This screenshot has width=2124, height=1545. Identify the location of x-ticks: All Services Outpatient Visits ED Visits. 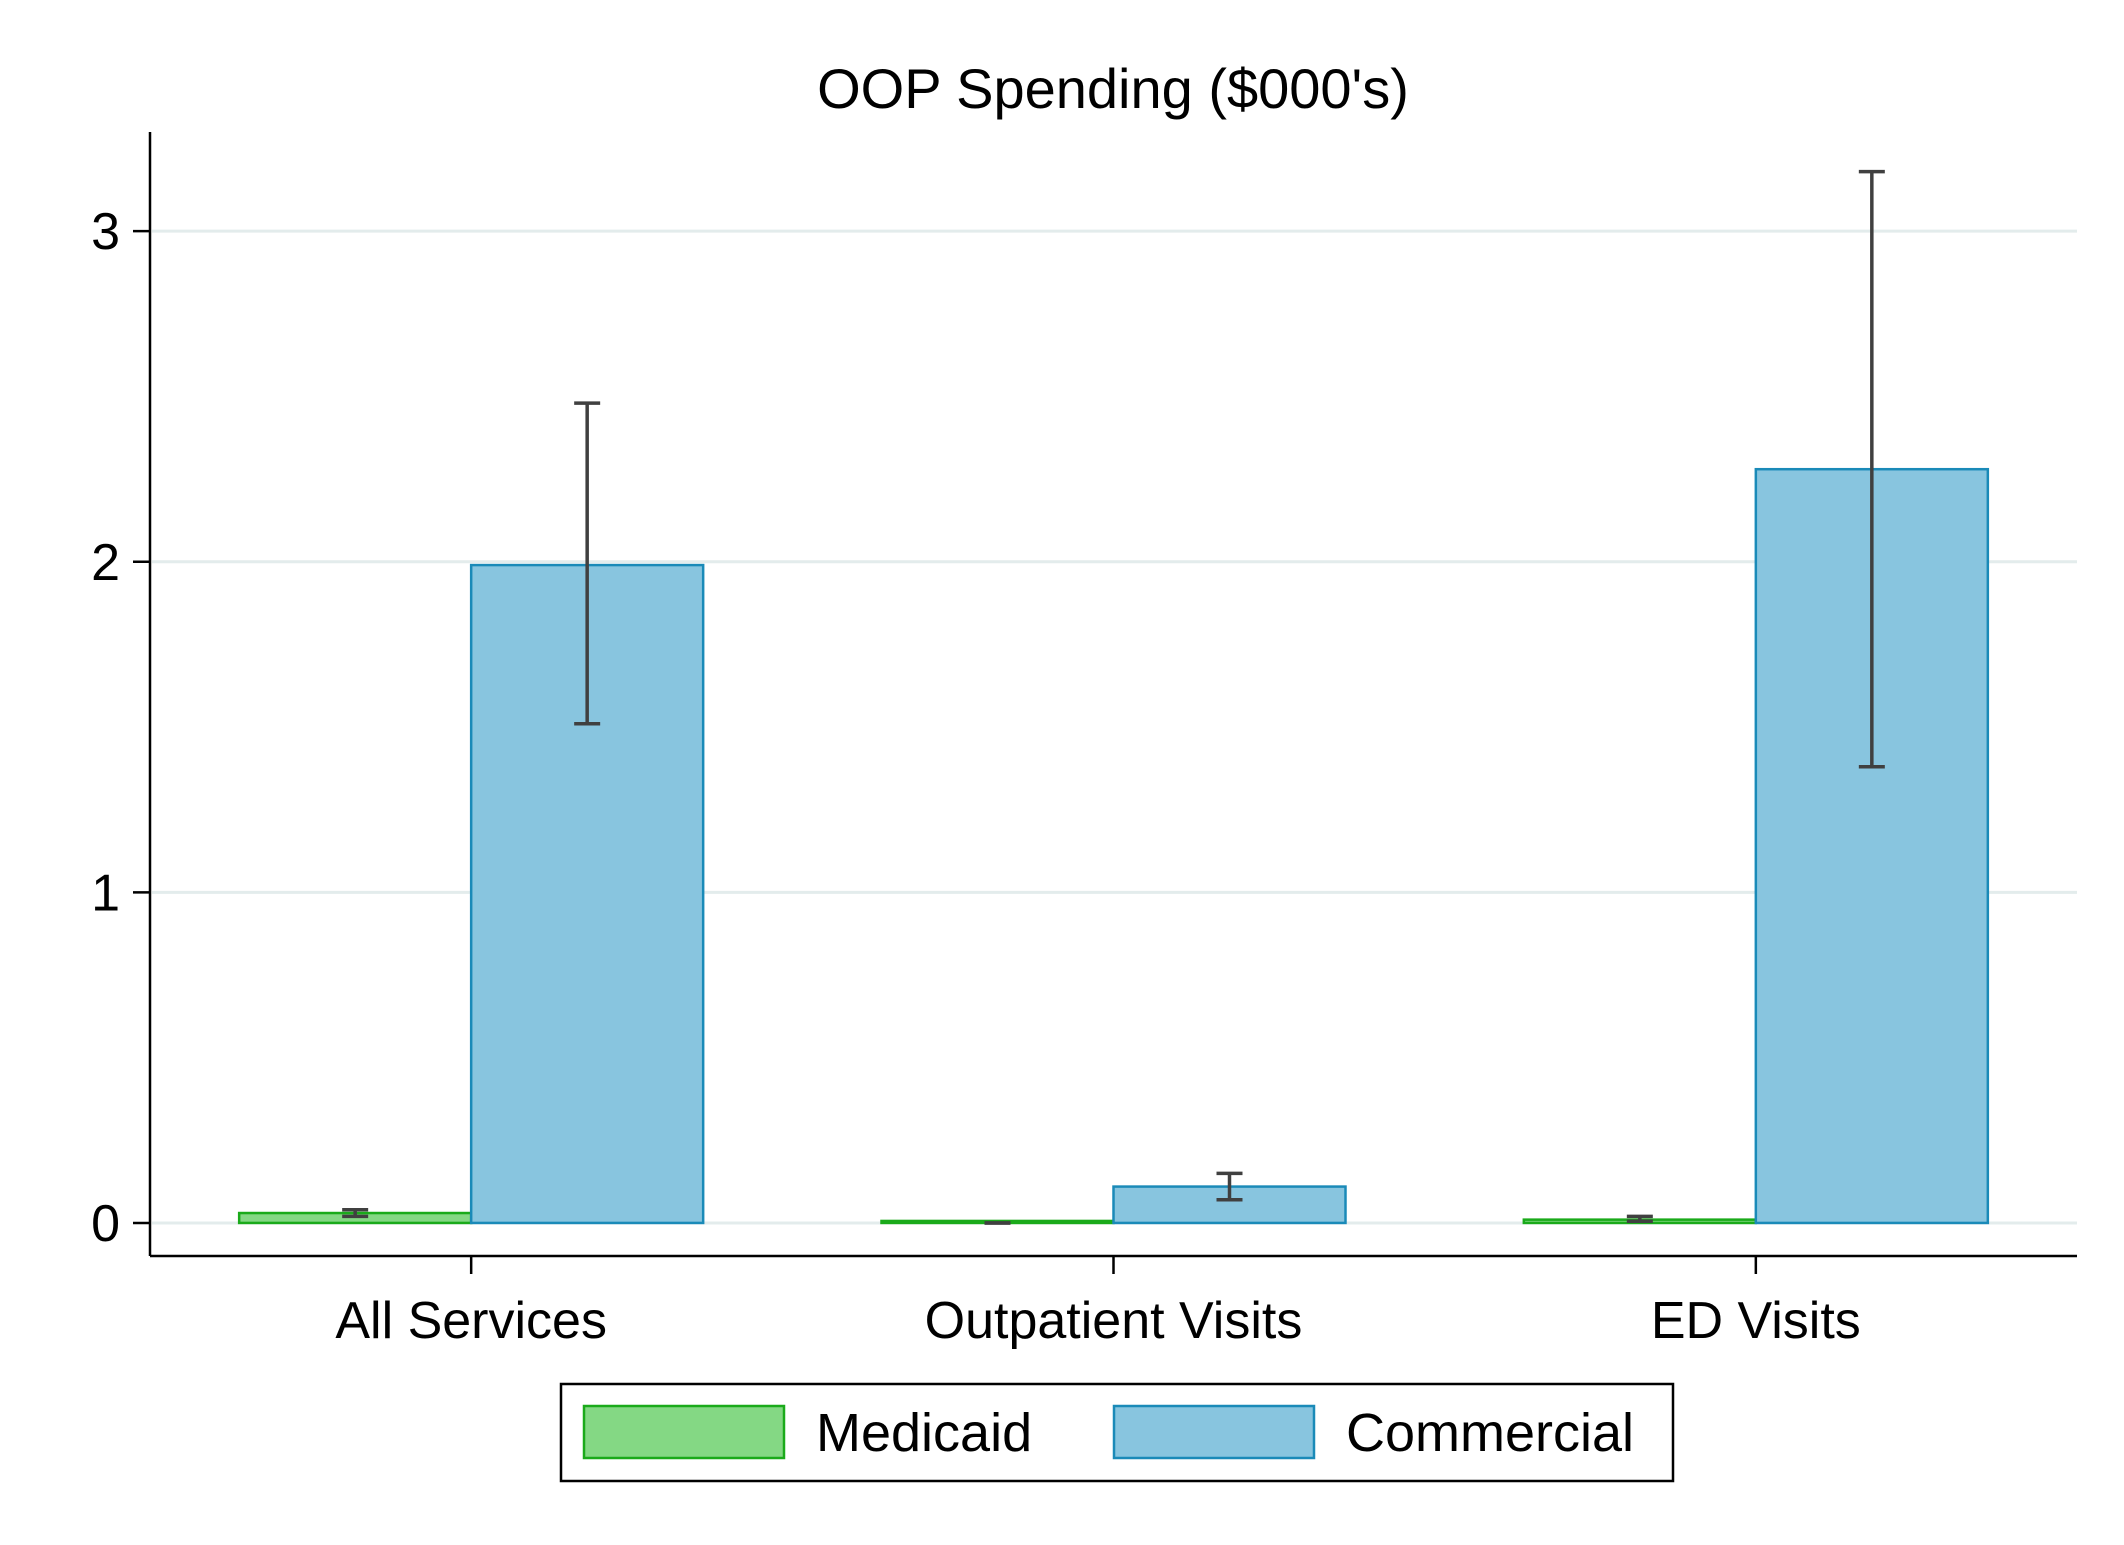
(1098, 1303).